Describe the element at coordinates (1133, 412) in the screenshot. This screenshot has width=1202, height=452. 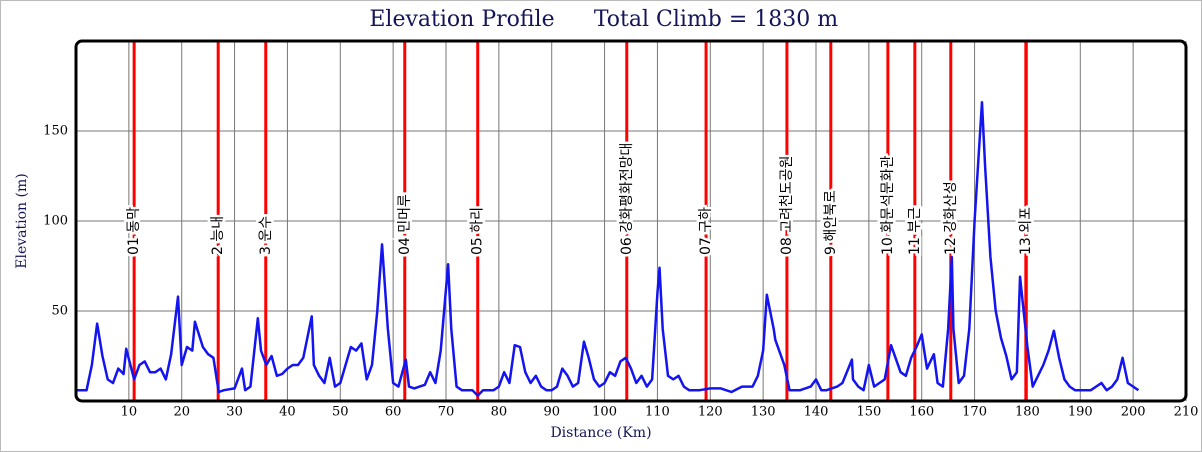
I see `x-tick-label: 200` at that location.